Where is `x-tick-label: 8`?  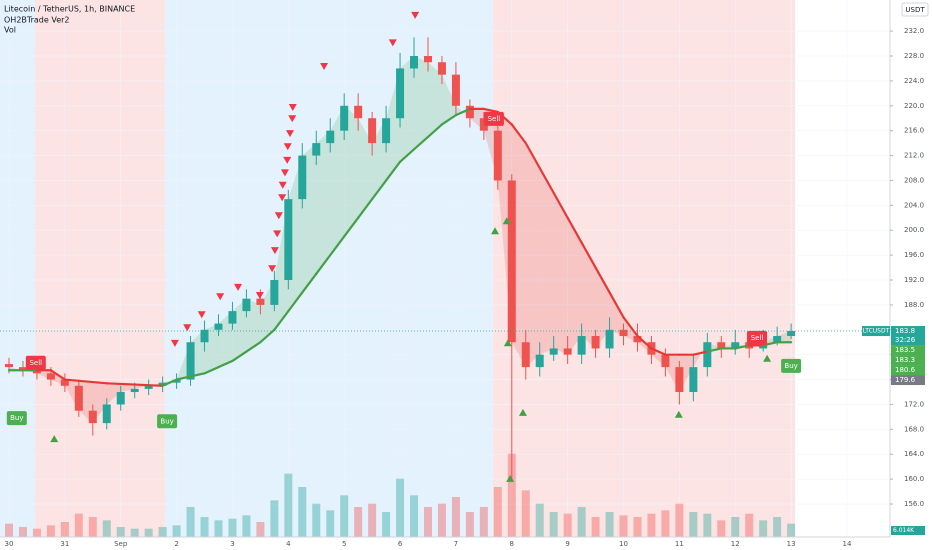
x-tick-label: 8 is located at coordinates (512, 544).